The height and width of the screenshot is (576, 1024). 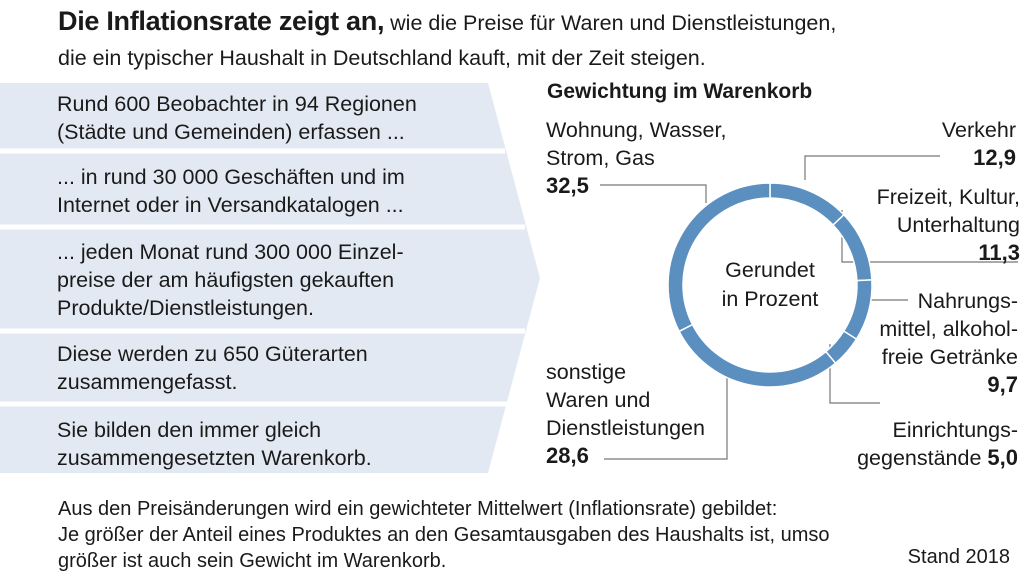 I want to click on step-3-line-2: preise der am häufigsten gekauften, so click(x=226, y=280).